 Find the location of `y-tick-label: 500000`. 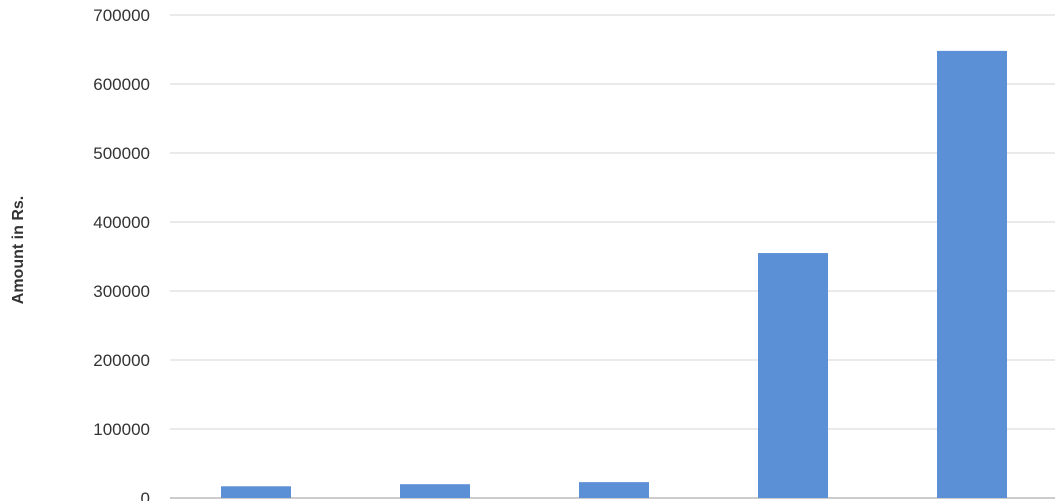

y-tick-label: 500000 is located at coordinates (121, 153).